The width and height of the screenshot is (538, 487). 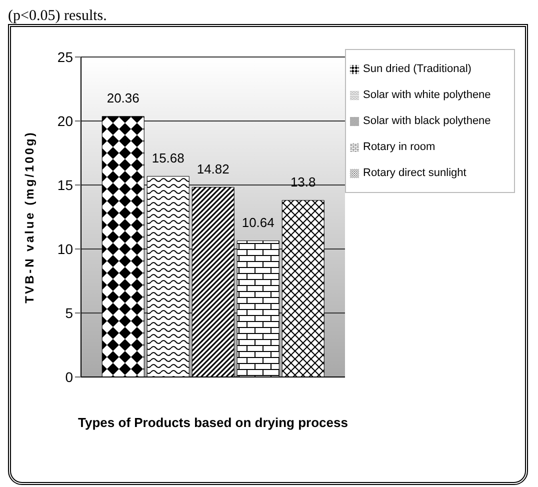 What do you see at coordinates (213, 422) in the screenshot?
I see `x-axis-title: Types of Products based on drying process` at bounding box center [213, 422].